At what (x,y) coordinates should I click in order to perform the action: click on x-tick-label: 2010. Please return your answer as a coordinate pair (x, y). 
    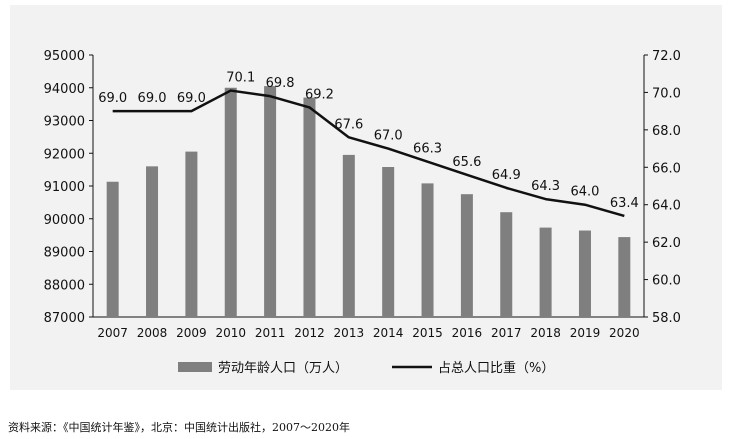
    Looking at the image, I should click on (230, 333).